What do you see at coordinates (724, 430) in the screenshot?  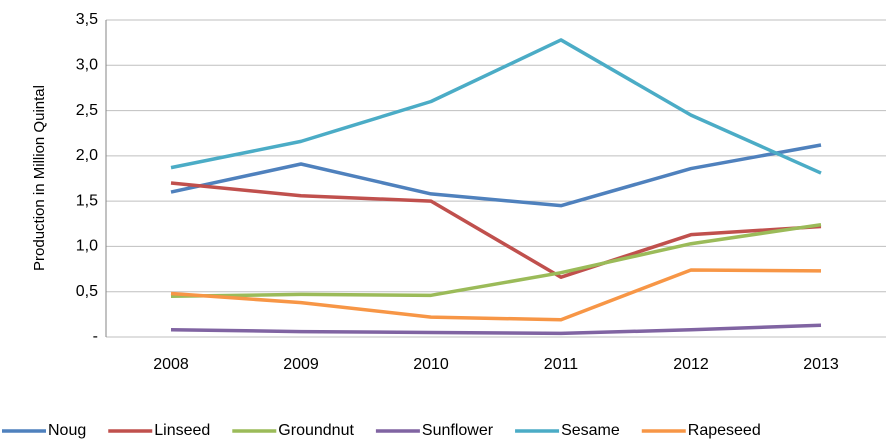 I see `legend-label: Rapeseed` at bounding box center [724, 430].